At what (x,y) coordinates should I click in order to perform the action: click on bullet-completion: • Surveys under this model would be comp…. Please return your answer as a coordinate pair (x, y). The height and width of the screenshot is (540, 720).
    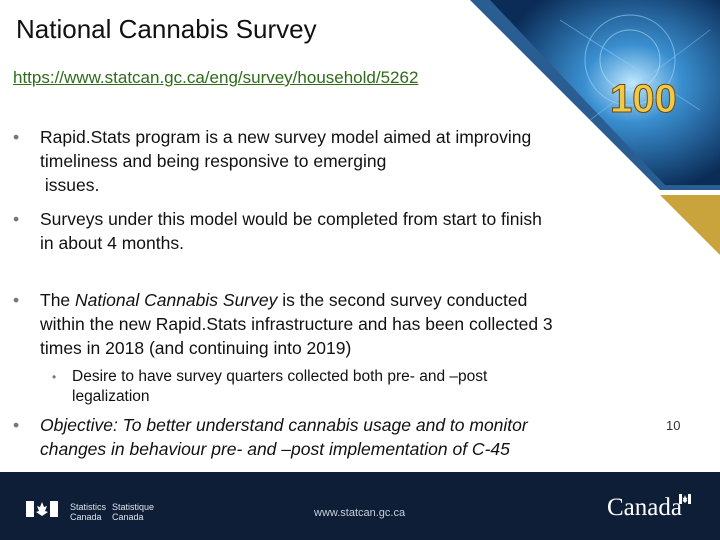
    Looking at the image, I should click on (277, 231).